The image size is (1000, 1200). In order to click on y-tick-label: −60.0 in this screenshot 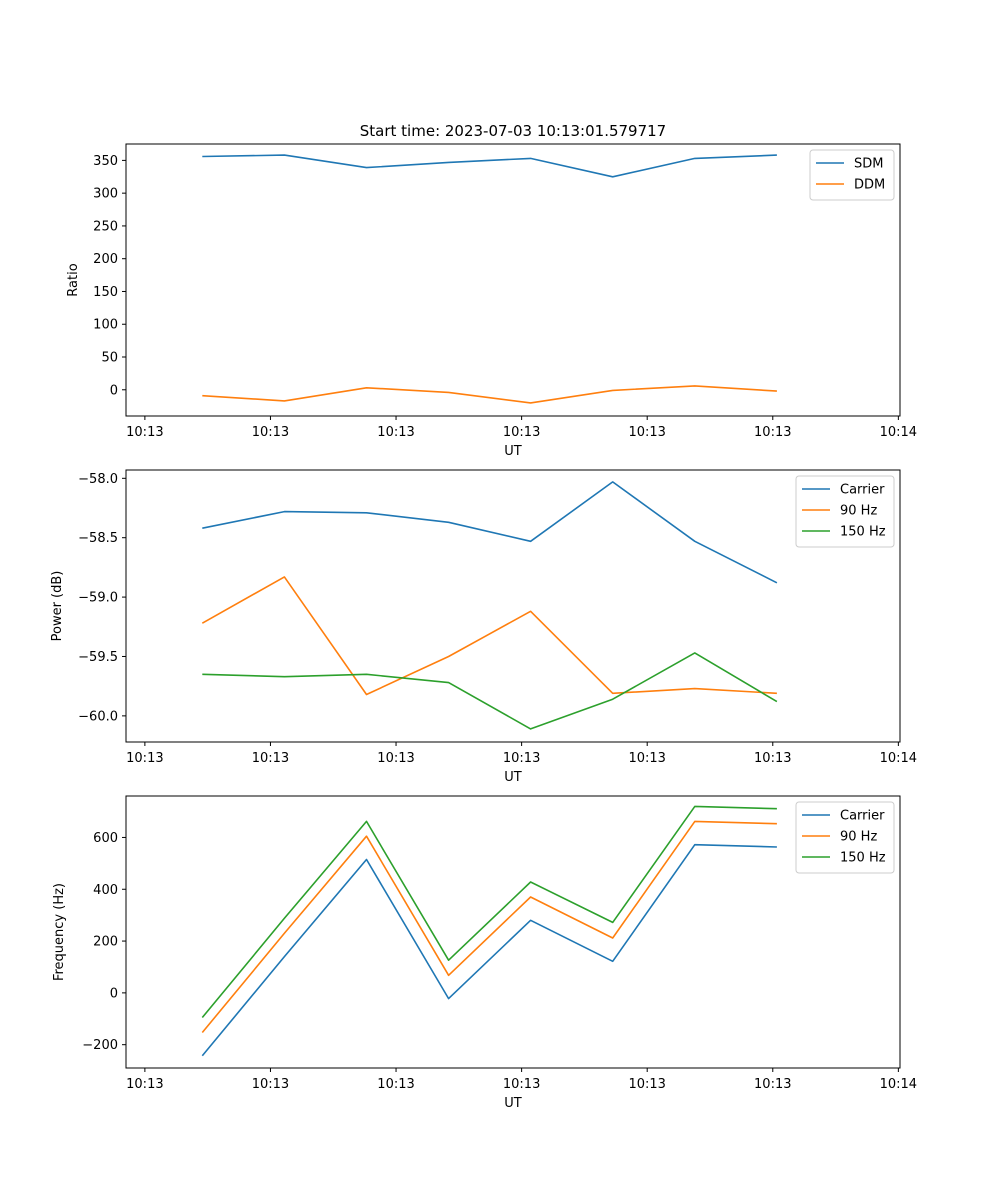, I will do `click(98, 716)`.